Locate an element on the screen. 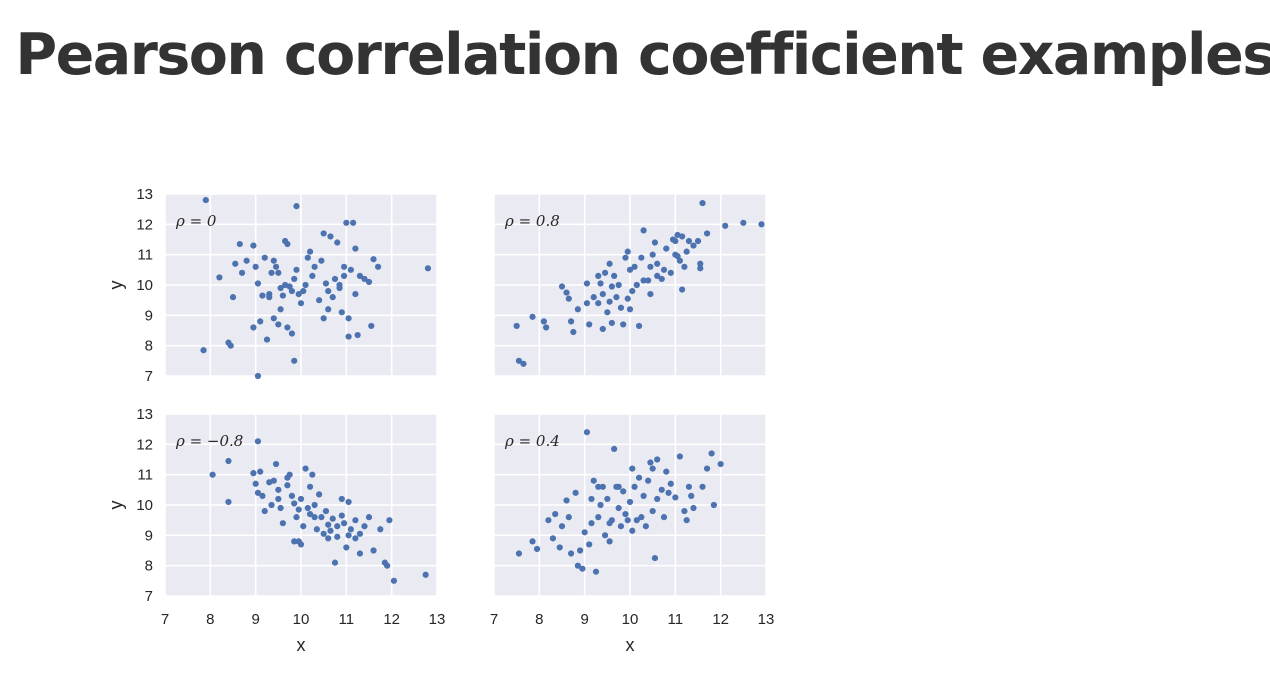  y-tick-label: 9 is located at coordinates (149, 535).